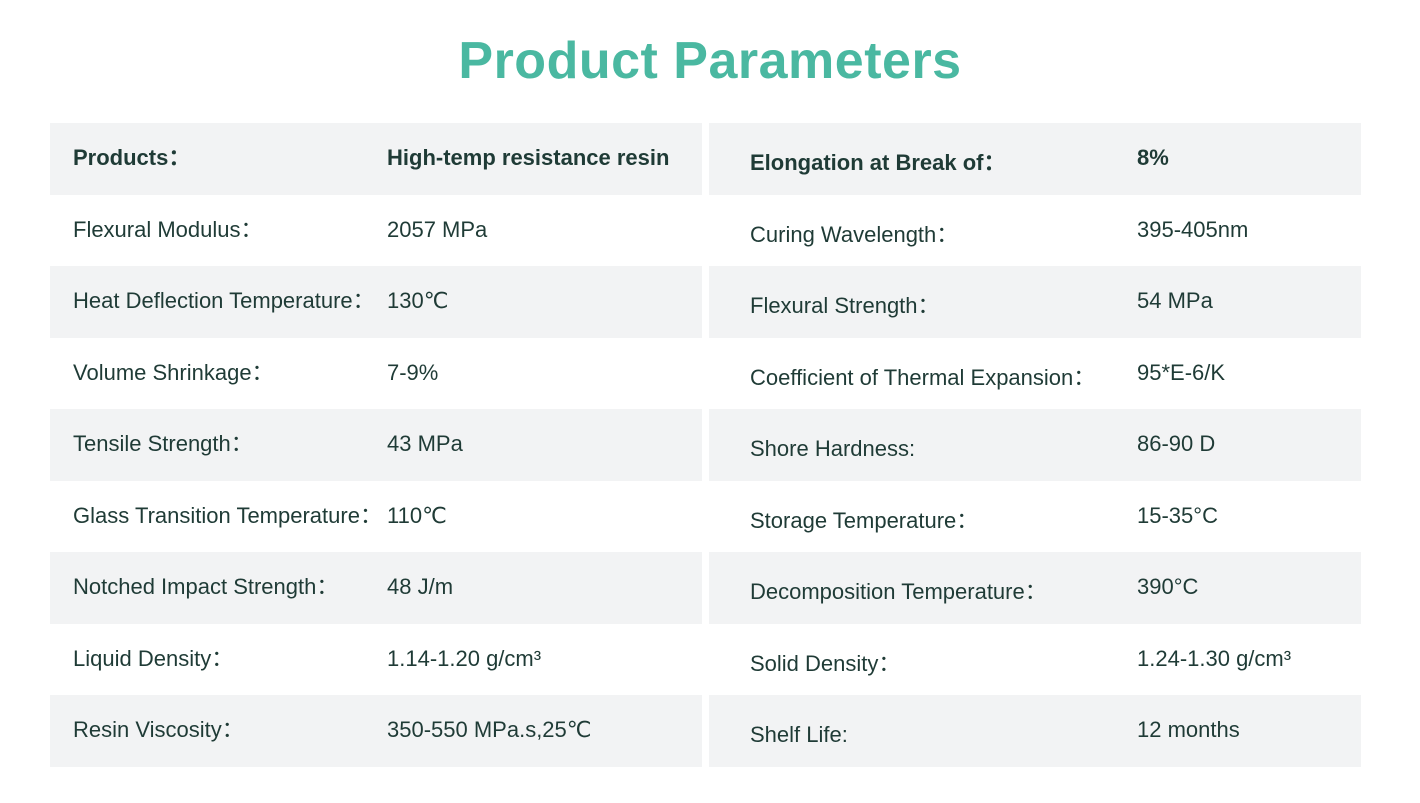  I want to click on table-row: Decomposition Temperature： 390°C, so click(1035, 588).